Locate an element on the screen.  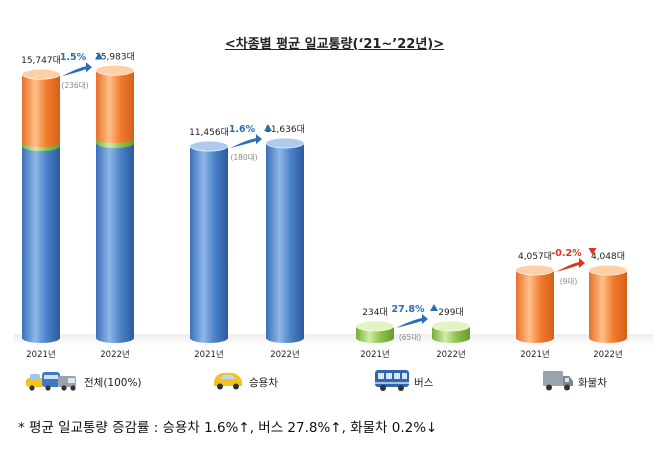
data-label: 234대 is located at coordinates (374, 312).